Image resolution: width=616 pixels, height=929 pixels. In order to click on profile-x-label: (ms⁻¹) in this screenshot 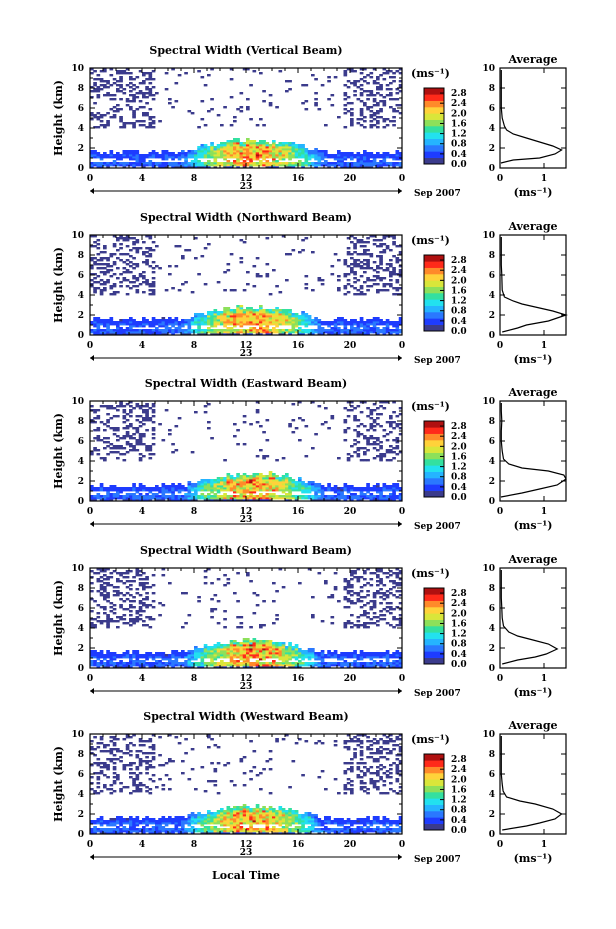, I will do `click(533, 525)`.